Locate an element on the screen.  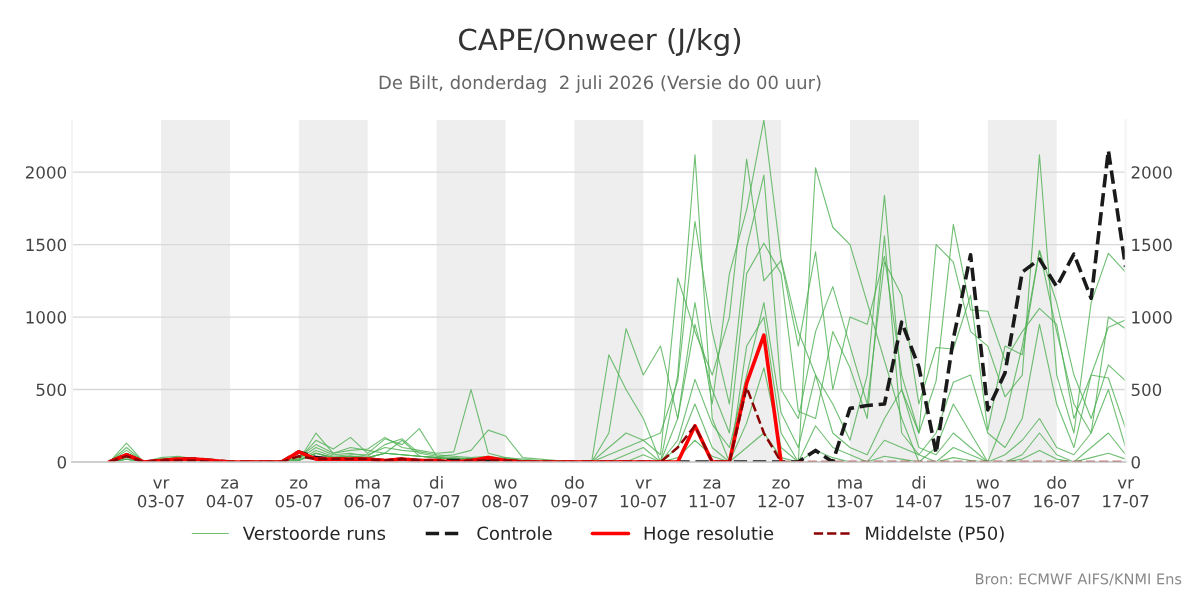
x-tick-label: di 07-07 is located at coordinates (436, 491).